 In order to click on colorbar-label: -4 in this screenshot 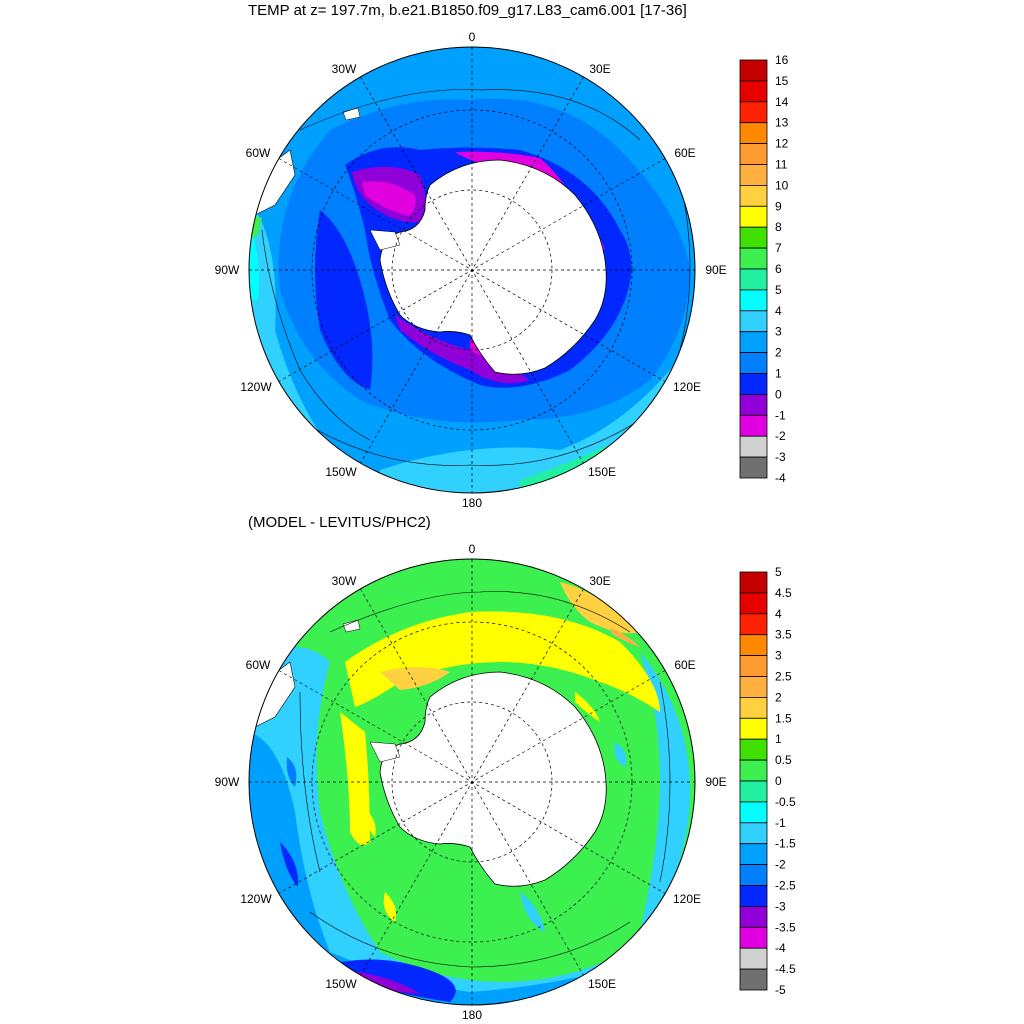, I will do `click(780, 478)`.